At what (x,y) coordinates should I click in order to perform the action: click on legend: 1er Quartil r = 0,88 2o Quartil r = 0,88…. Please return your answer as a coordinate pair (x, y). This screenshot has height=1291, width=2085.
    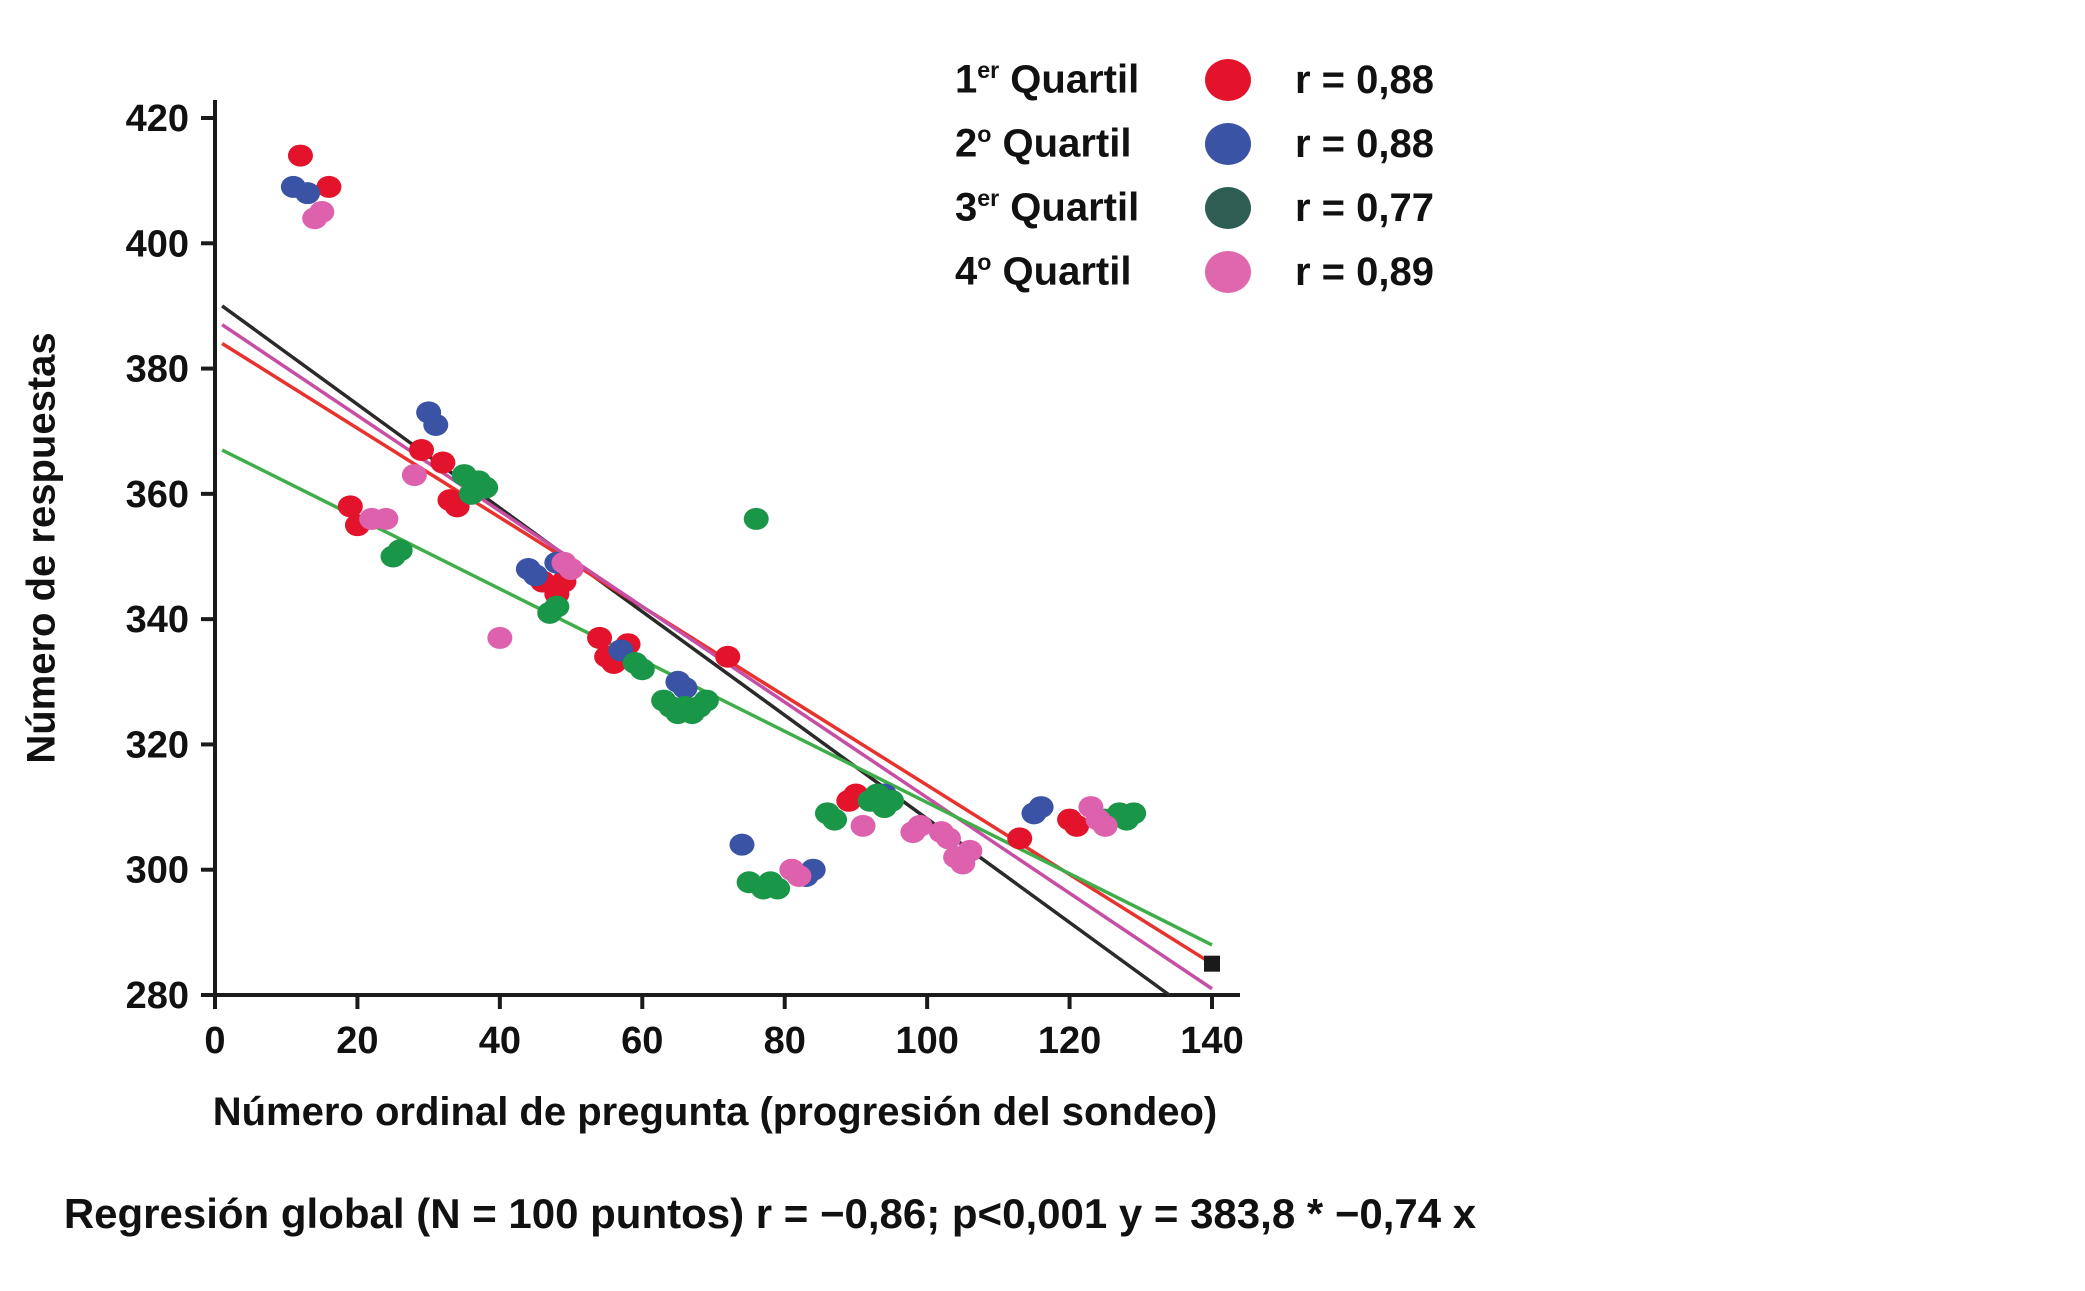
    Looking at the image, I should click on (1194, 183).